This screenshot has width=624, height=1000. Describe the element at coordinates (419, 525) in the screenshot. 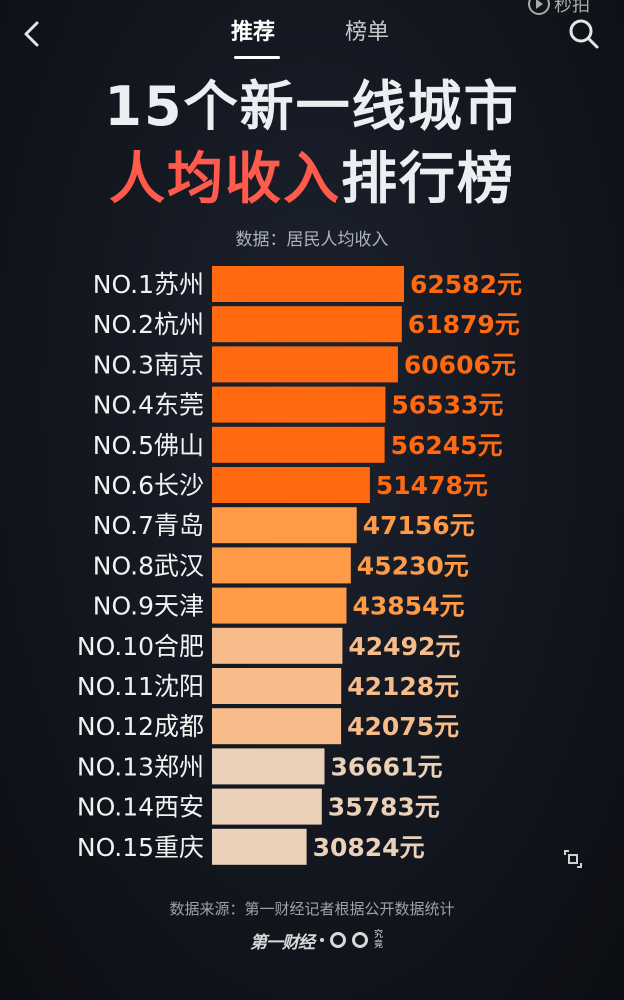

I see `value-label: 47156元` at that location.